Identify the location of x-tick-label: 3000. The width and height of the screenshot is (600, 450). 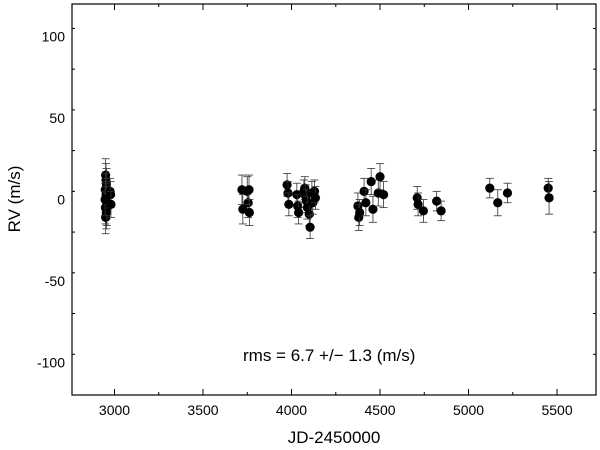
(114, 410).